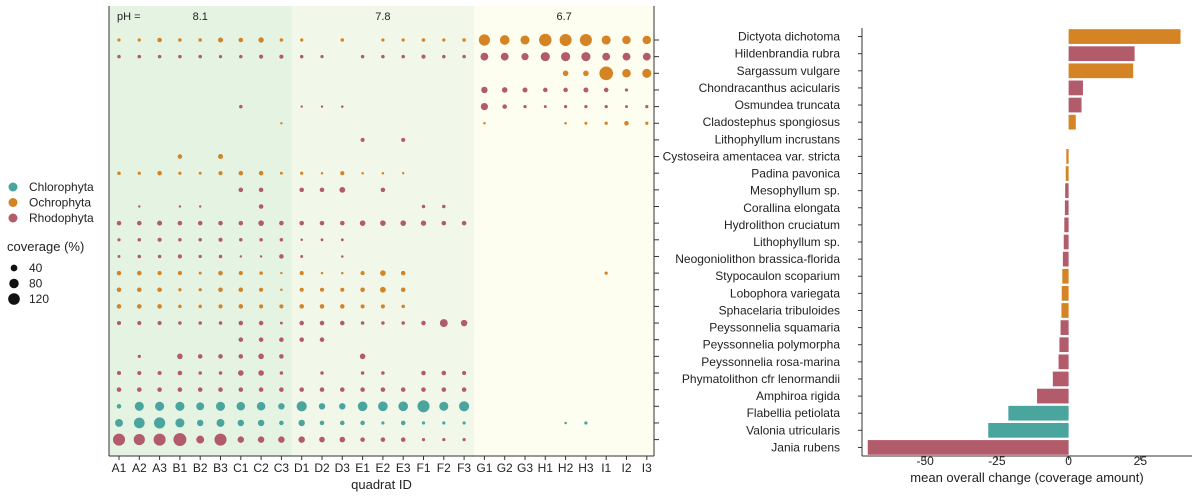 The image size is (1200, 500). I want to click on x-tick-label-A3: A3, so click(159, 468).